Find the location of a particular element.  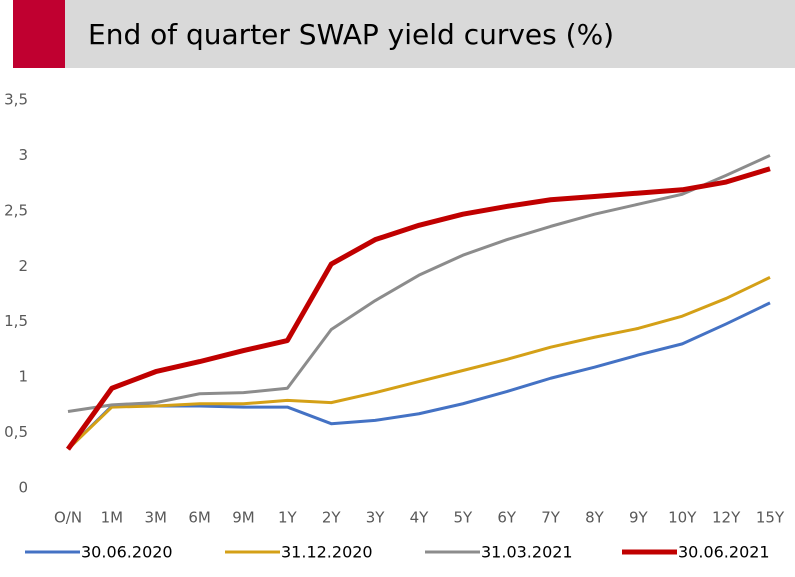

x-tick-label: 15Y is located at coordinates (770, 518).